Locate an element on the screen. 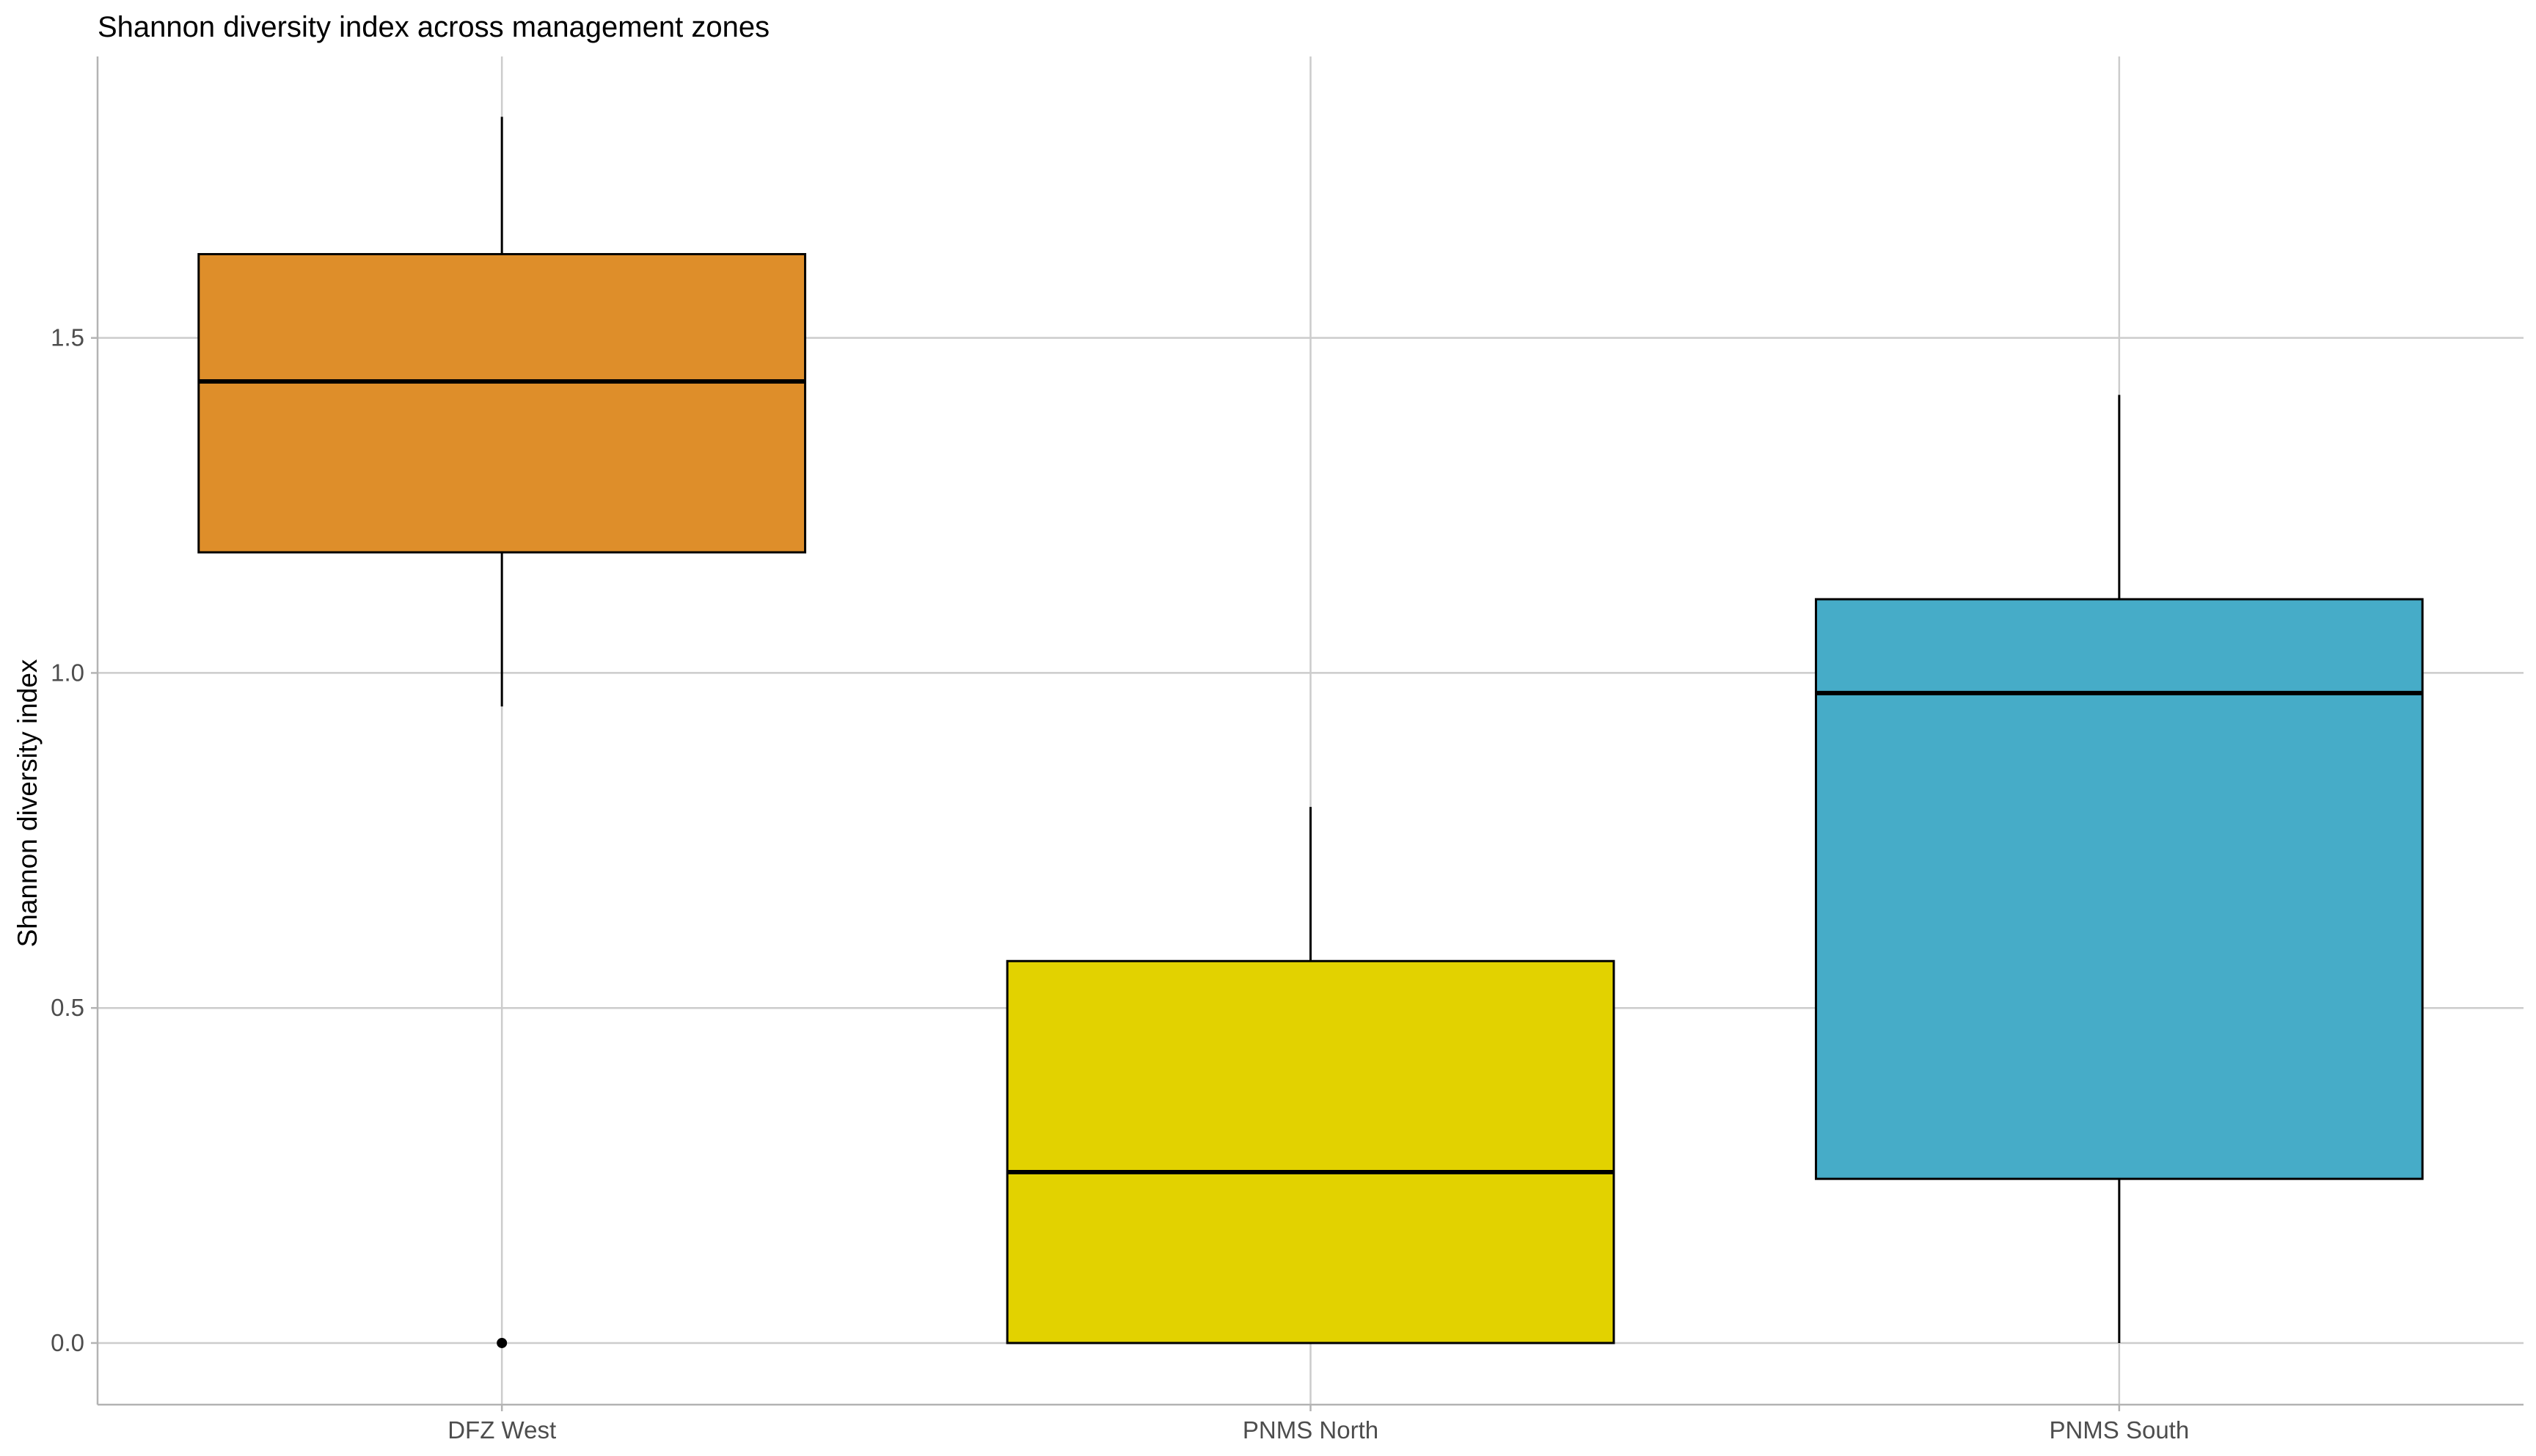 The width and height of the screenshot is (2536, 1456). y-tick-label: 1.5 is located at coordinates (67, 337).